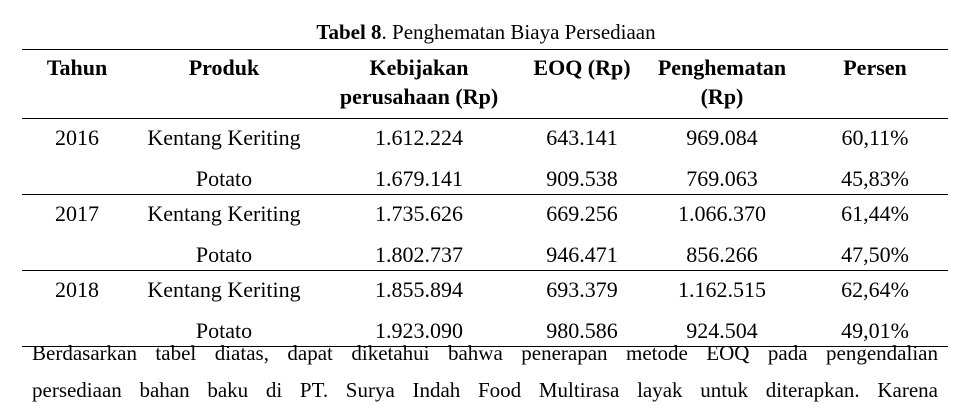 The image size is (972, 410). I want to click on cell-penghematan: 769.063, so click(722, 178).